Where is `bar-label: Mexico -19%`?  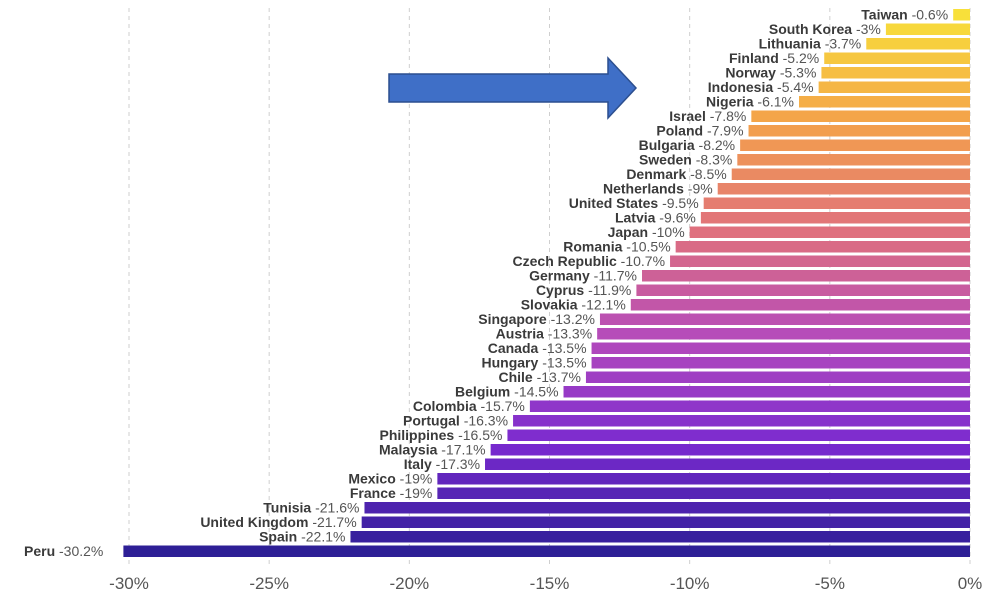 bar-label: Mexico -19% is located at coordinates (390, 479).